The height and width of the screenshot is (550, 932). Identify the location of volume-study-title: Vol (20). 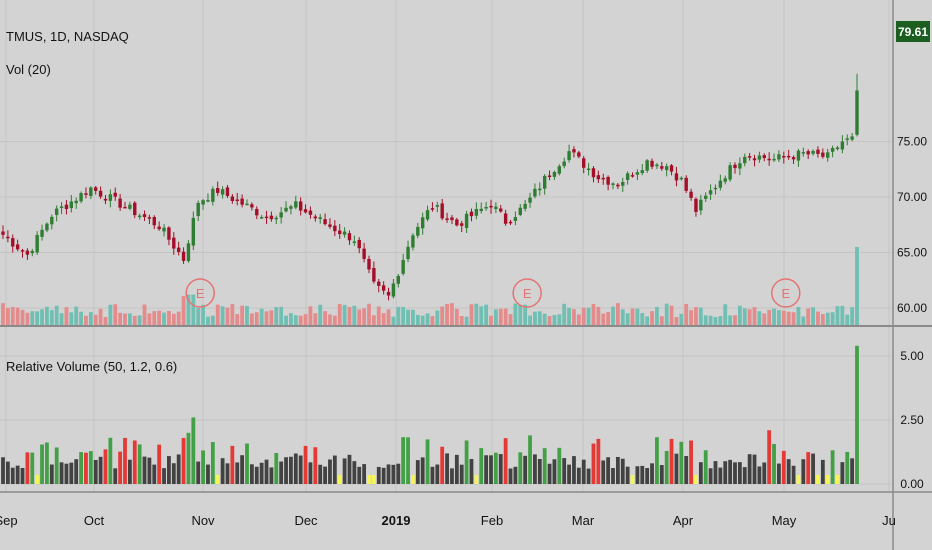
(28, 69).